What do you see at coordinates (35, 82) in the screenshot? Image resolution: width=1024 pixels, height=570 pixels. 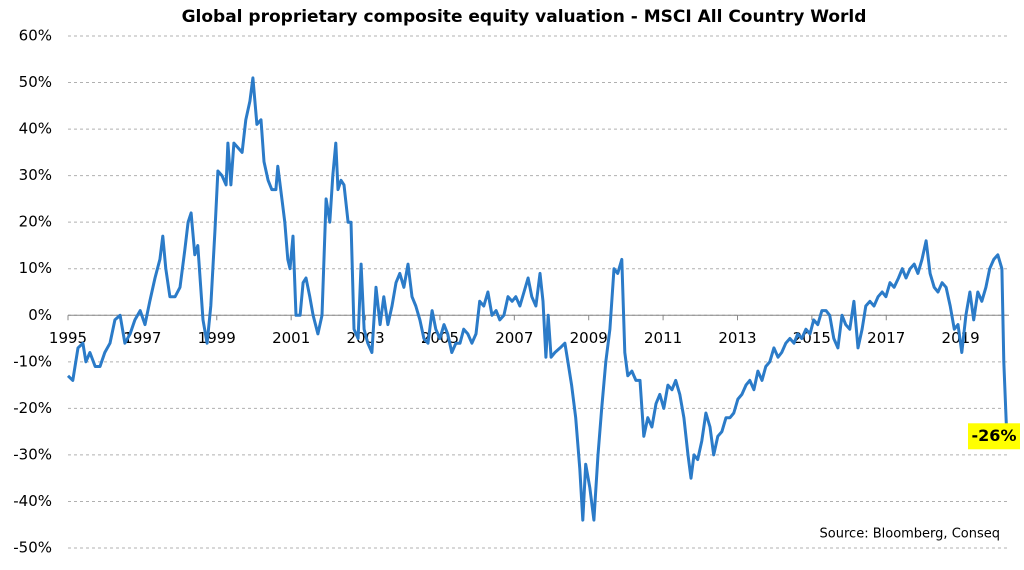 I see `y-tick-label: 50%` at bounding box center [35, 82].